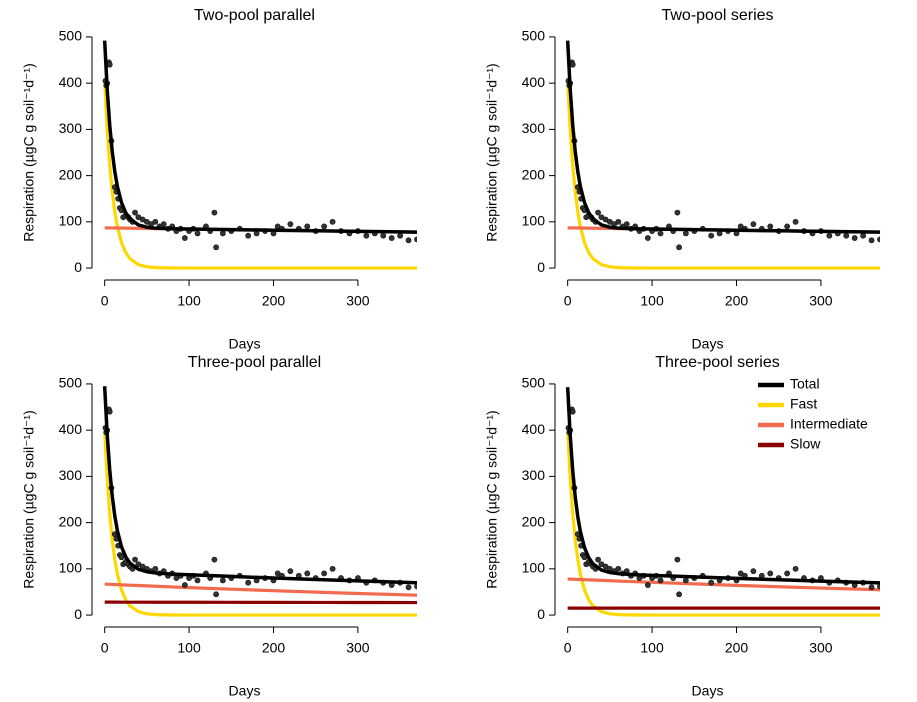 The height and width of the screenshot is (702, 917). What do you see at coordinates (813, 414) in the screenshot?
I see `legend: Total Fast Intermediate Slow` at bounding box center [813, 414].